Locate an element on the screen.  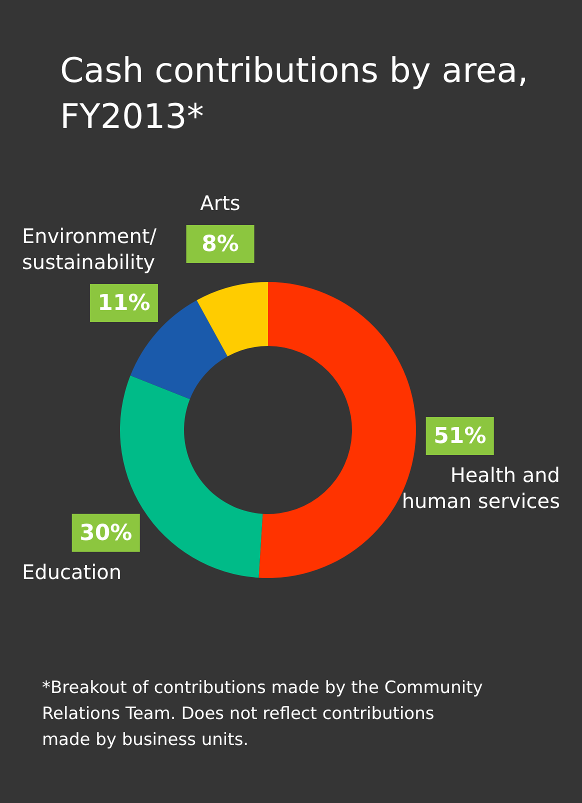
data-label: 8% is located at coordinates (220, 245).